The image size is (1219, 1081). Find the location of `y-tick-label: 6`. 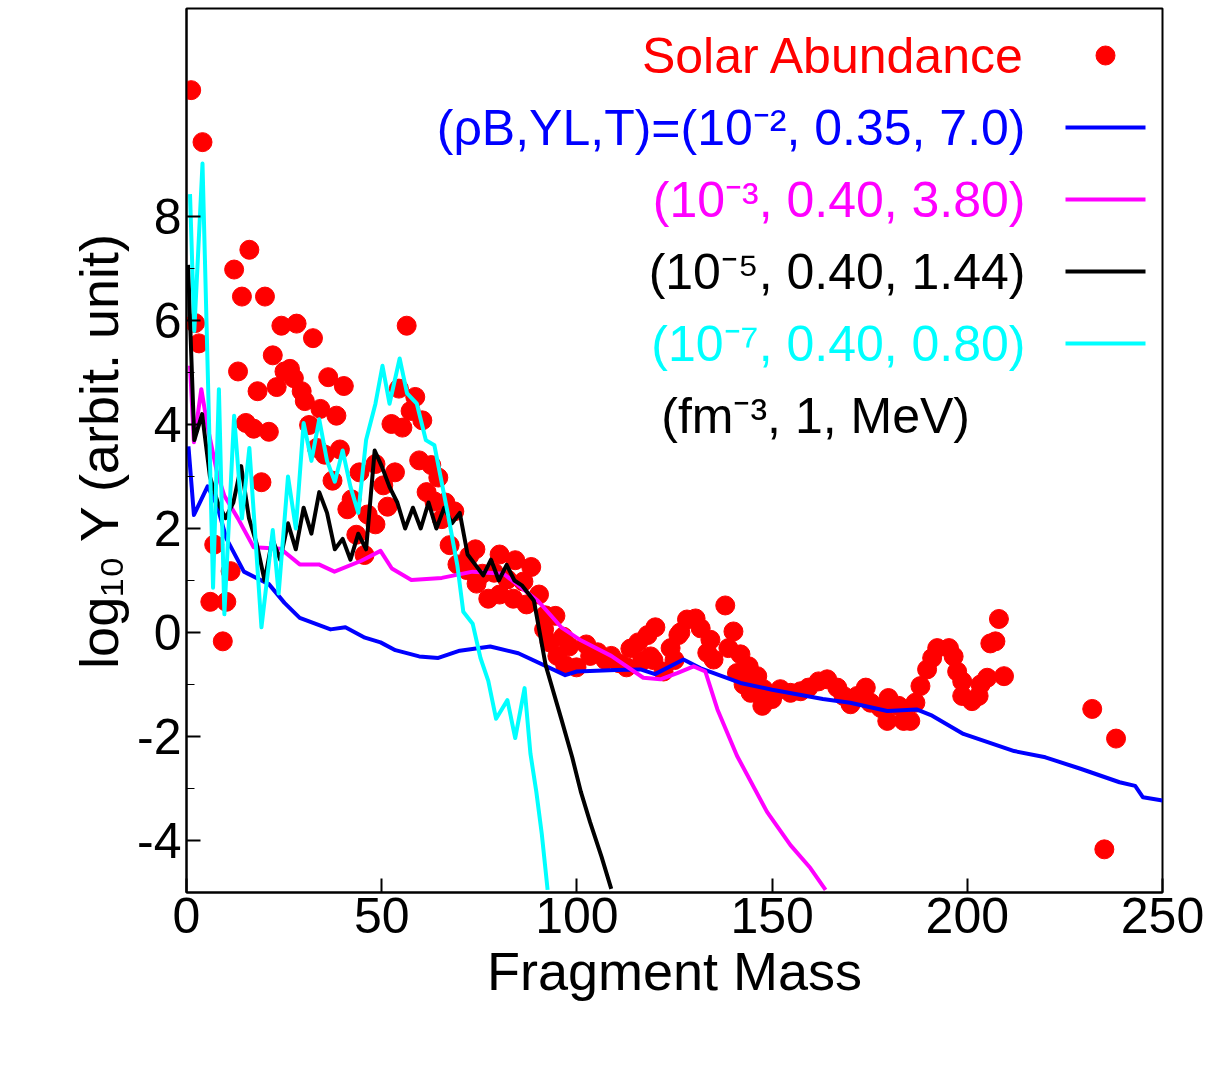

y-tick-label: 6 is located at coordinates (167, 321).